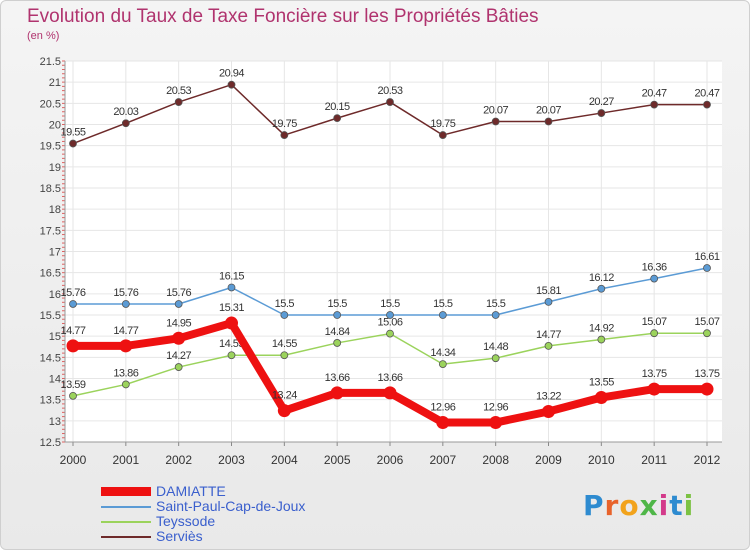  I want to click on data-label-servi-s: 20.27, so click(601, 102).